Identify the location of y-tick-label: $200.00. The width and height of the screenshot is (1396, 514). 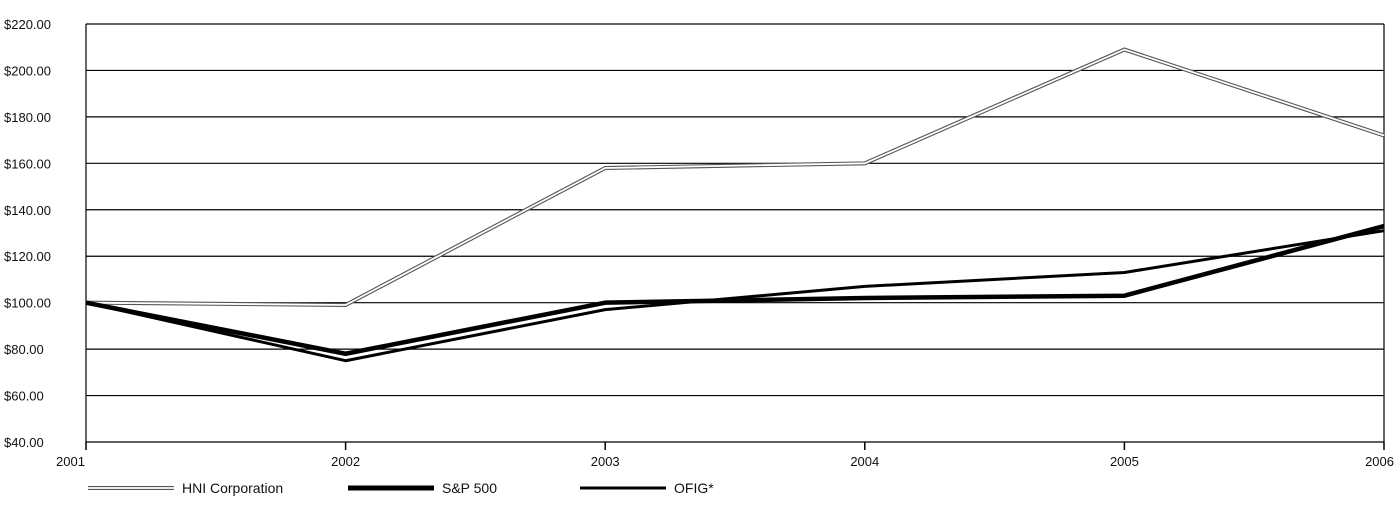
(27, 70).